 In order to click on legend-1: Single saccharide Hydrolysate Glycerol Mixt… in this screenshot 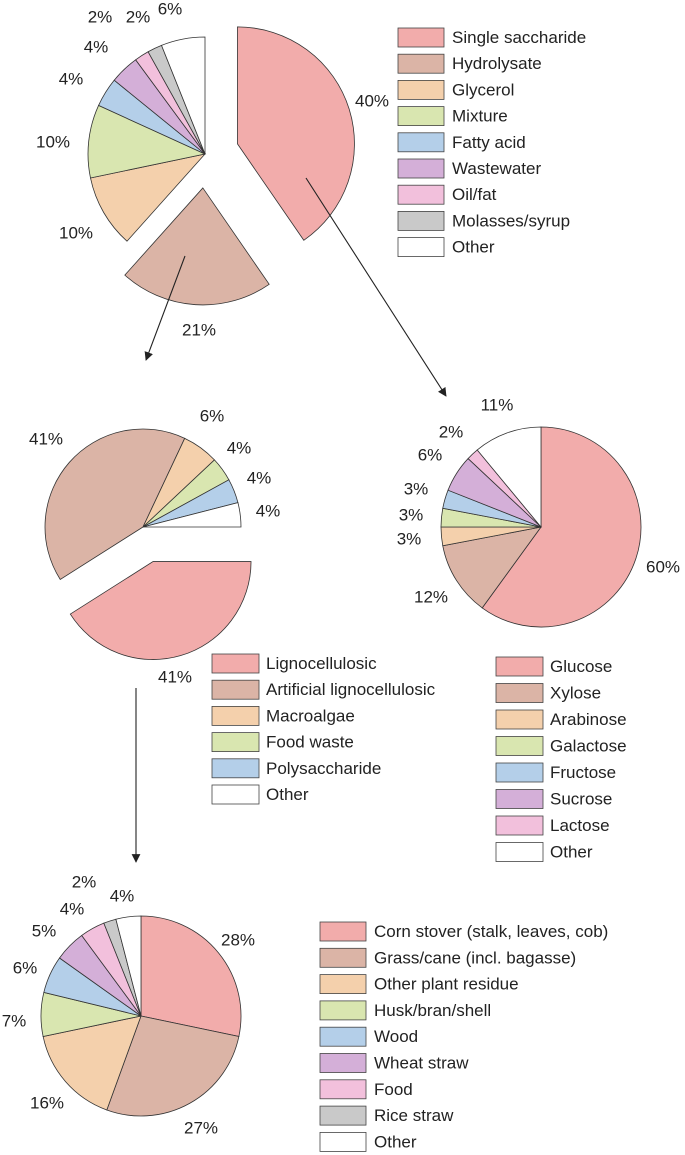, I will do `click(491, 142)`.